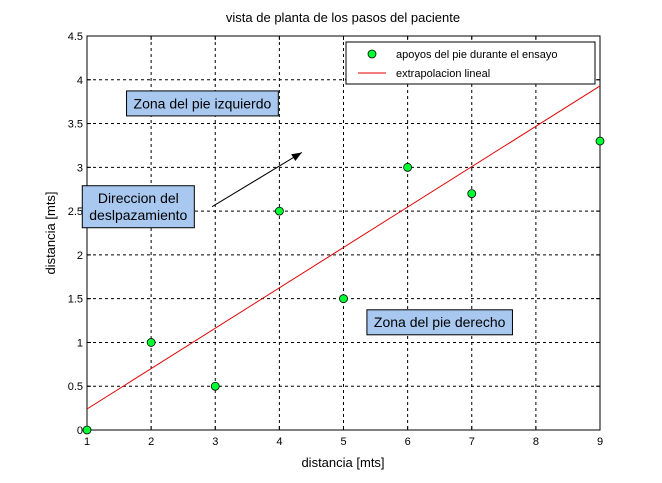  I want to click on legend-label: apoyos del pie durante el ensayo, so click(476, 55).